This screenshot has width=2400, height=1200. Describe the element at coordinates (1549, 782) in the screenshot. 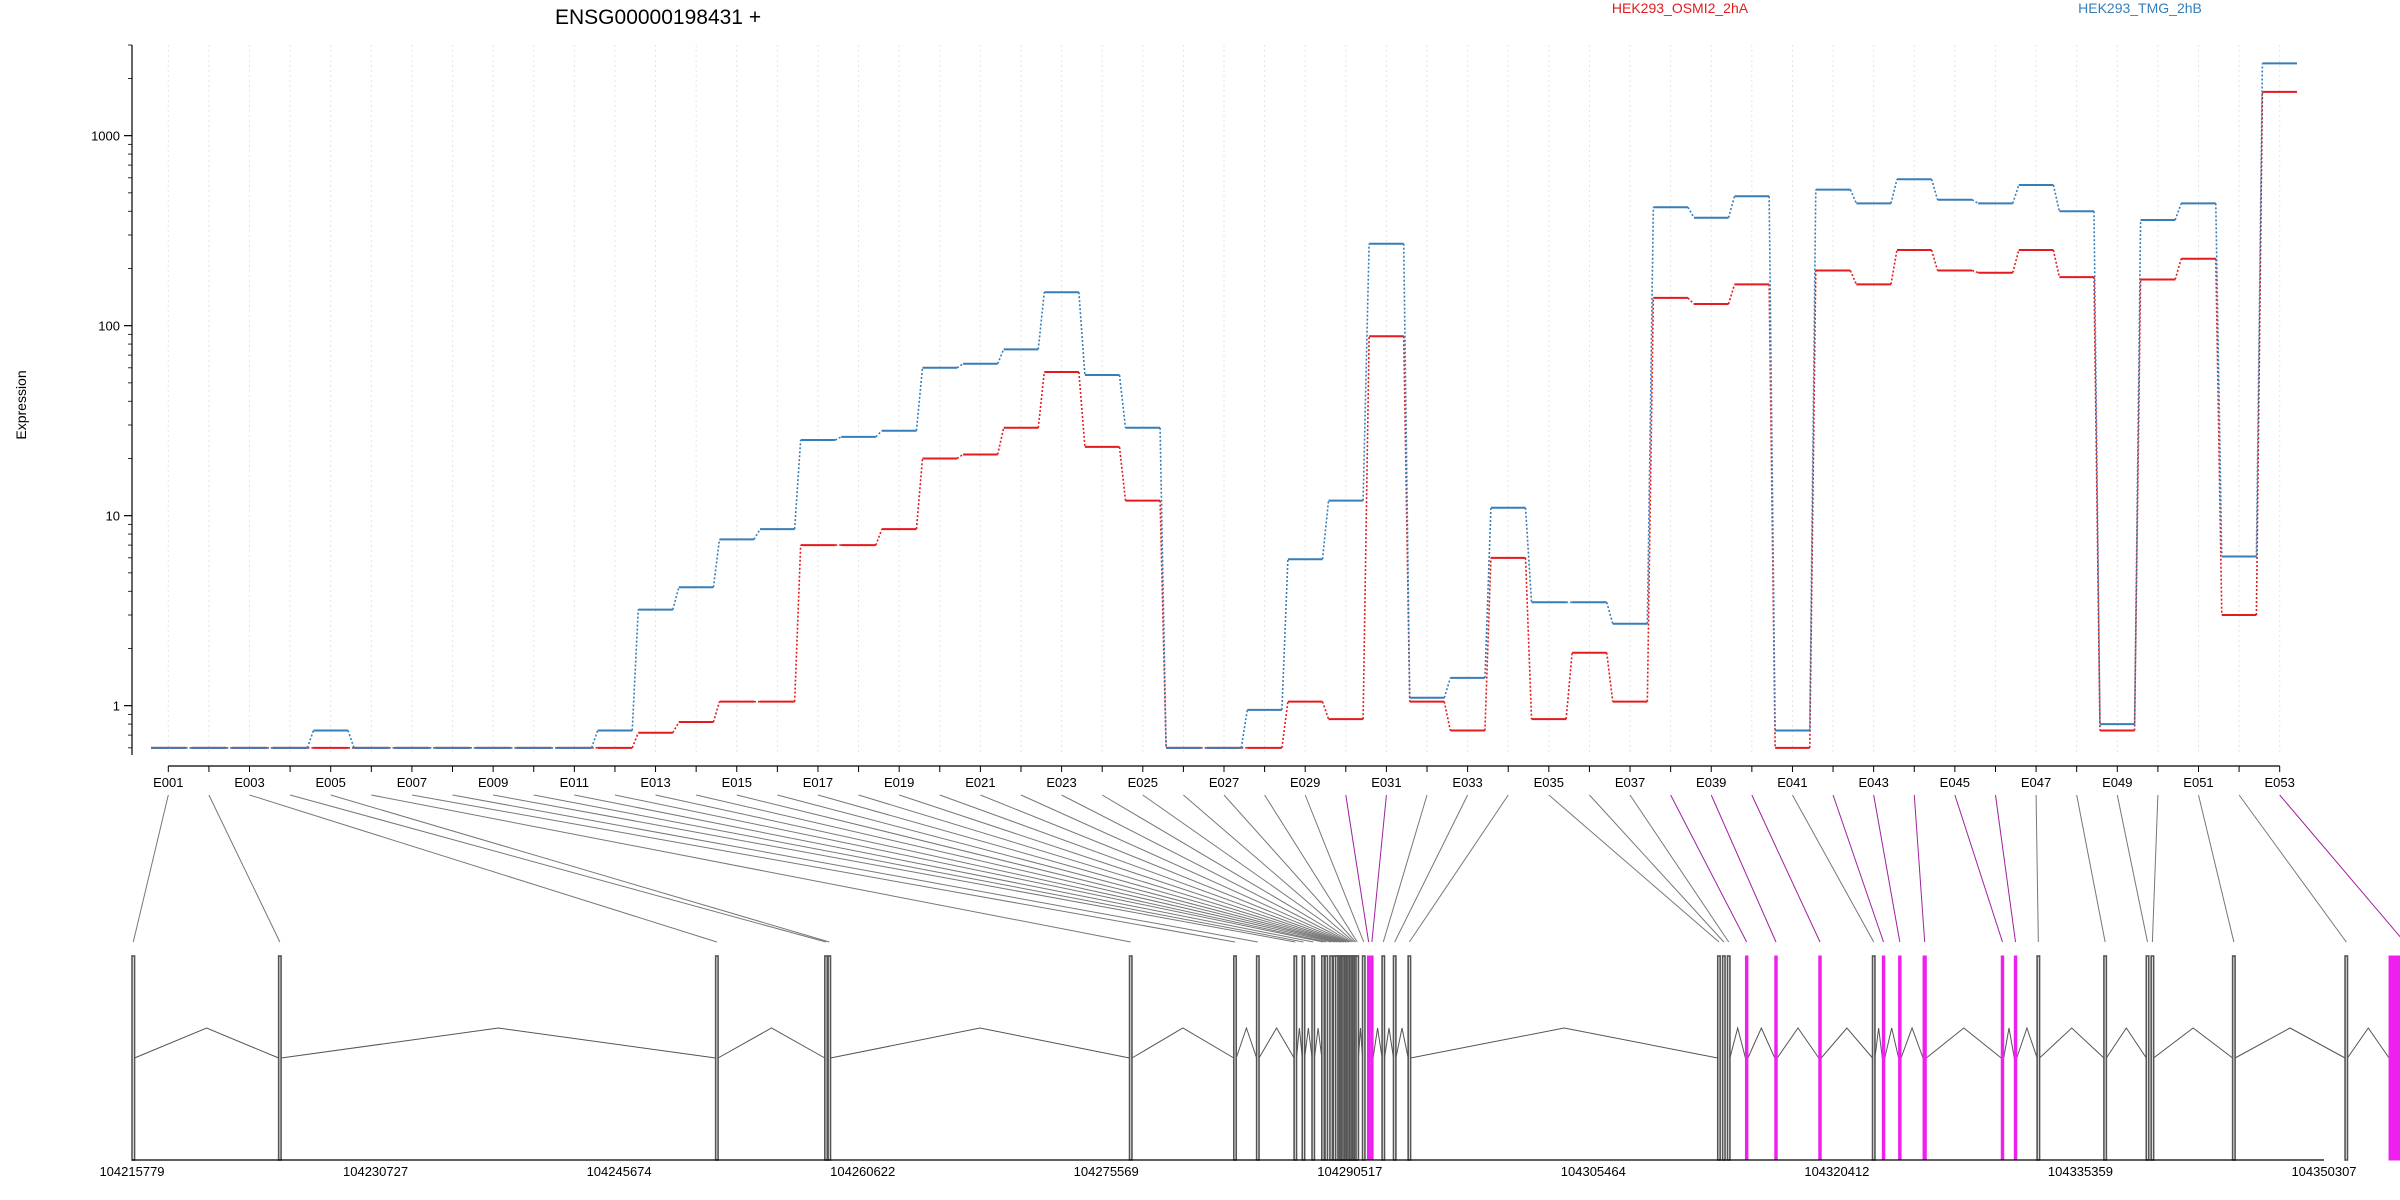

I see `x-tick-label: E035` at that location.